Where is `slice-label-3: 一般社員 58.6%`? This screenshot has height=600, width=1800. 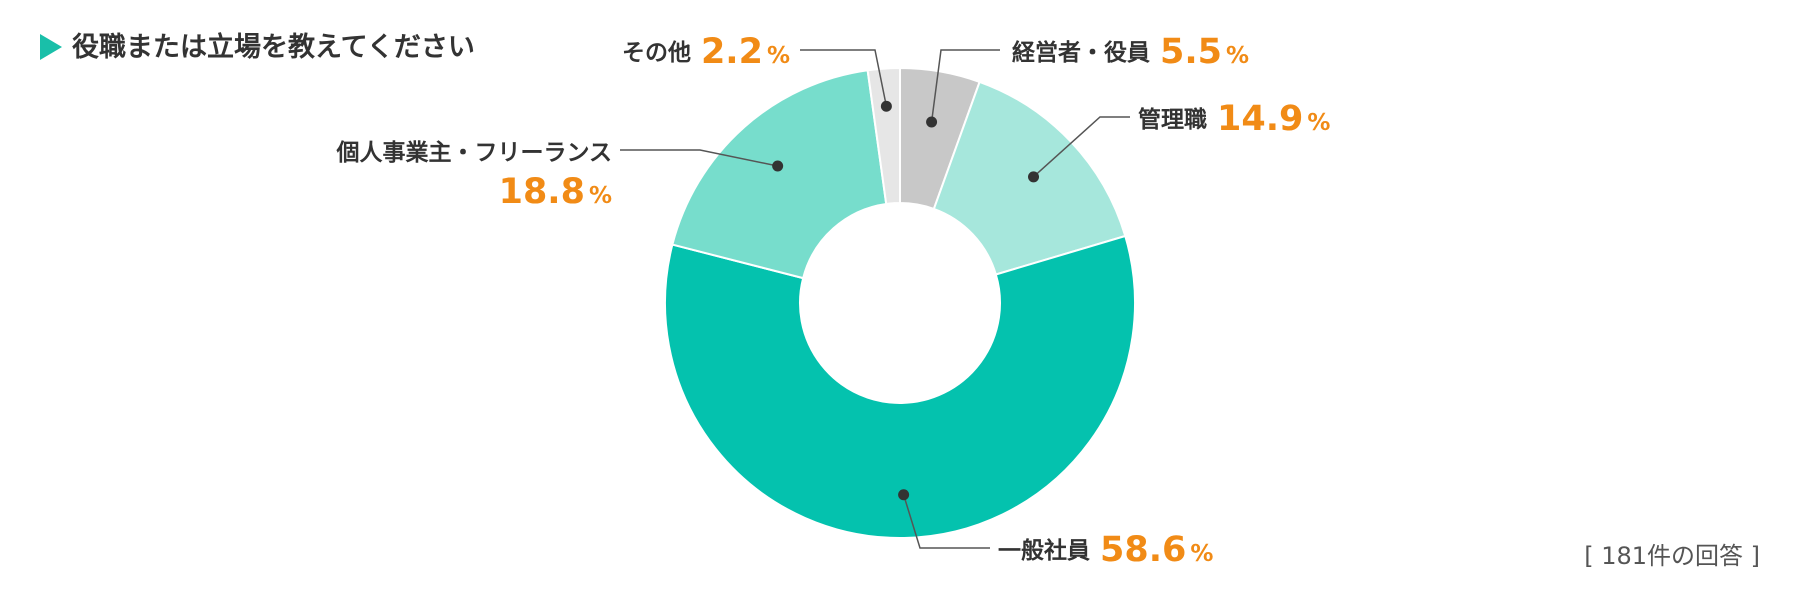
slice-label-3: 一般社員 58.6% is located at coordinates (1105, 550).